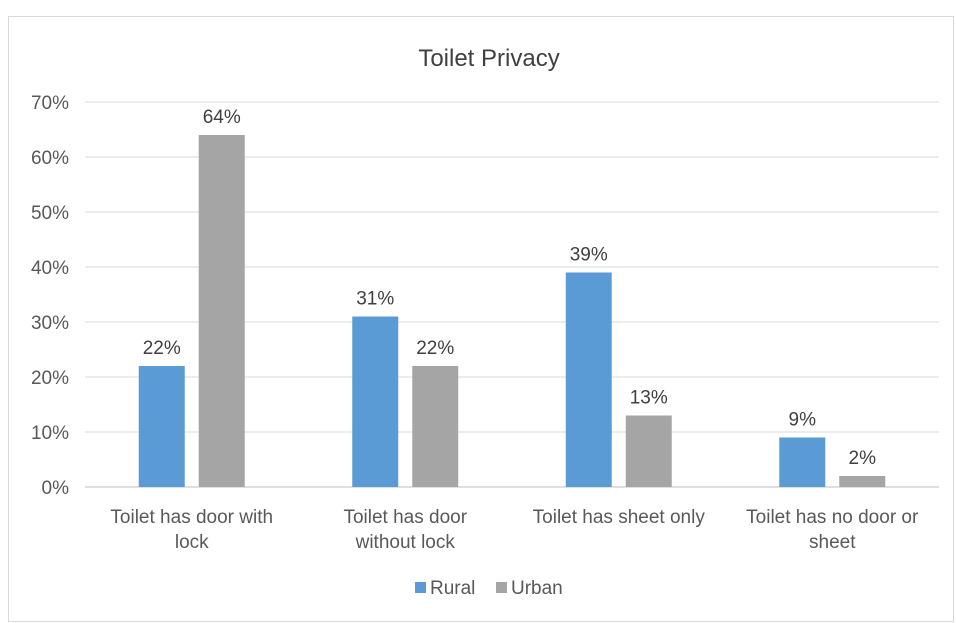  I want to click on x-category-label: Toilet has no door or sheet, so click(832, 530).